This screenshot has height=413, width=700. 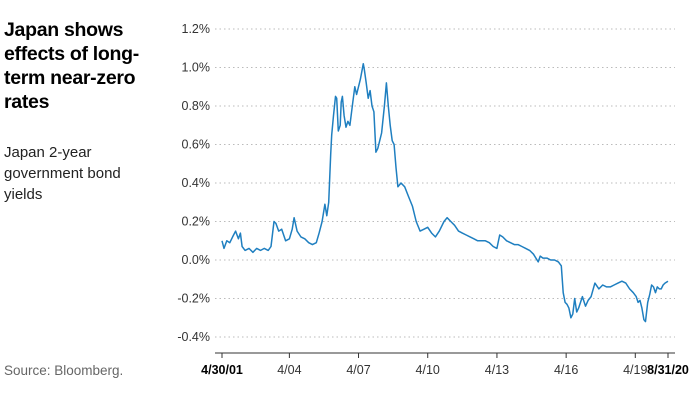 I want to click on x-axis: 4/30/01 4/04 4/07 4/10 4/13 4/16 4/19 8/31/20, so click(x=445, y=364).